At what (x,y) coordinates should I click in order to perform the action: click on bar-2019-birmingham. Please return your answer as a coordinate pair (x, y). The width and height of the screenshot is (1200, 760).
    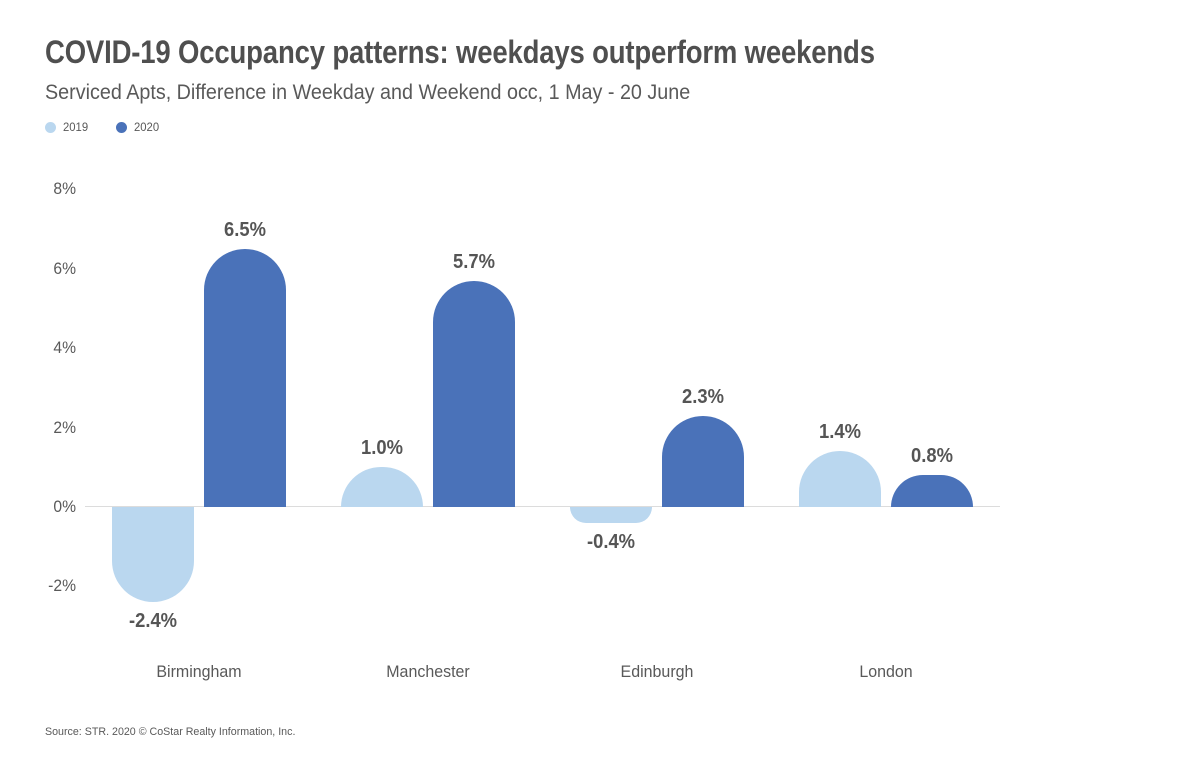
    Looking at the image, I should click on (153, 555).